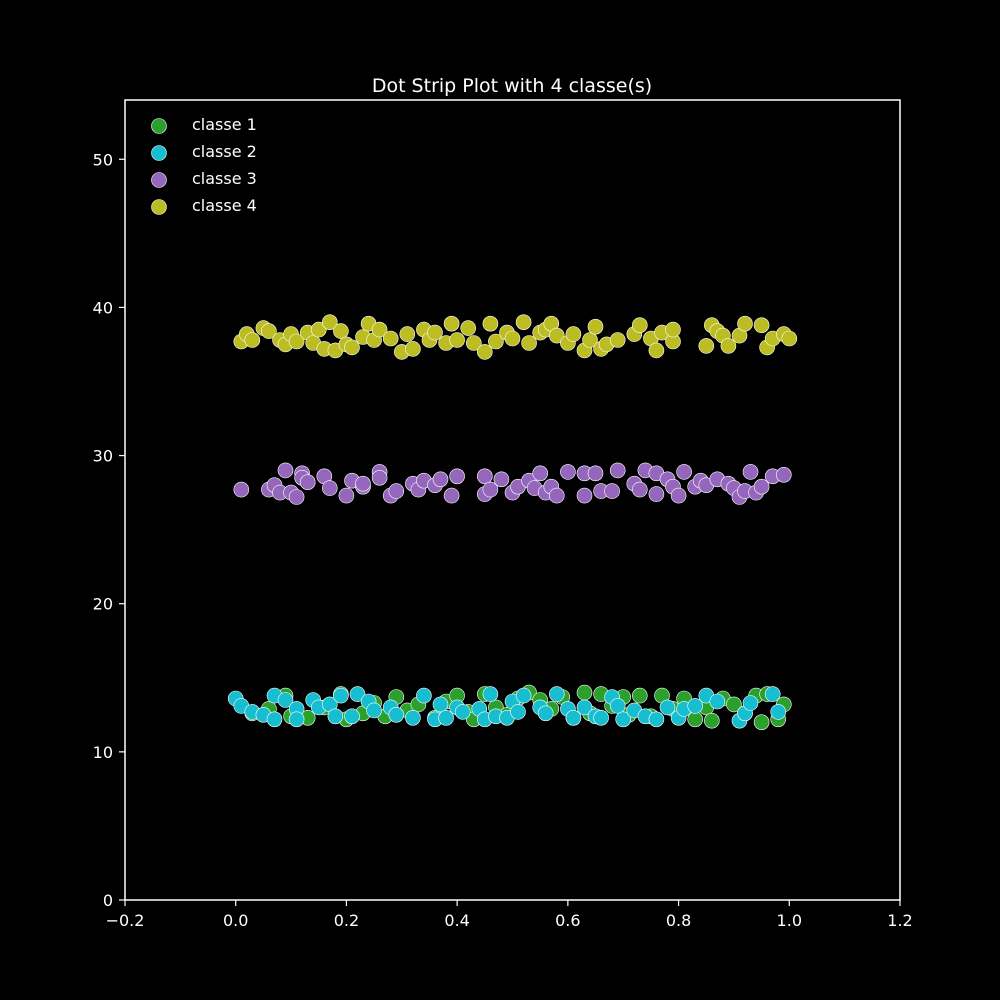 The height and width of the screenshot is (1000, 1000). I want to click on x-tick-label: 1.0, so click(789, 920).